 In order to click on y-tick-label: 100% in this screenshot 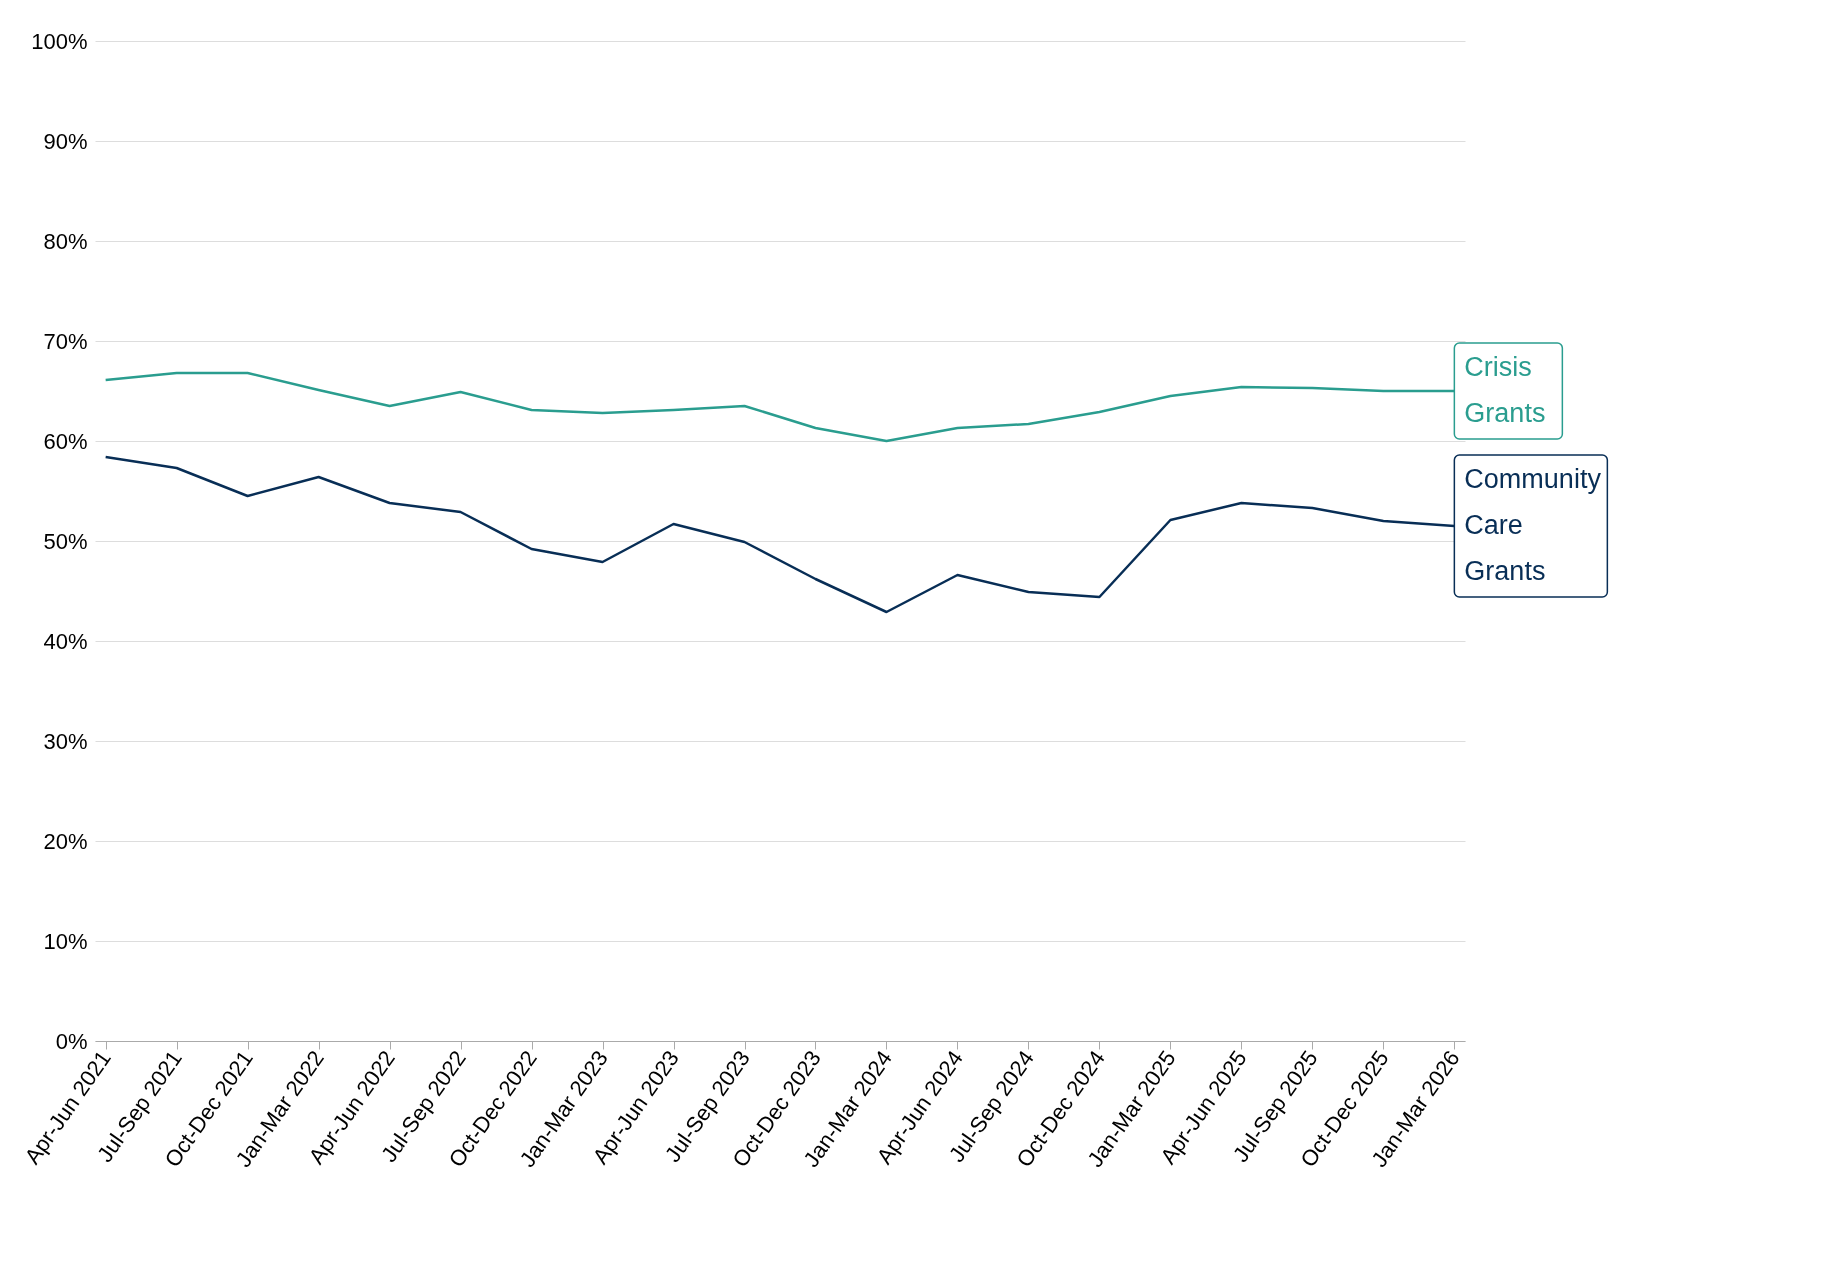, I will do `click(59, 41)`.